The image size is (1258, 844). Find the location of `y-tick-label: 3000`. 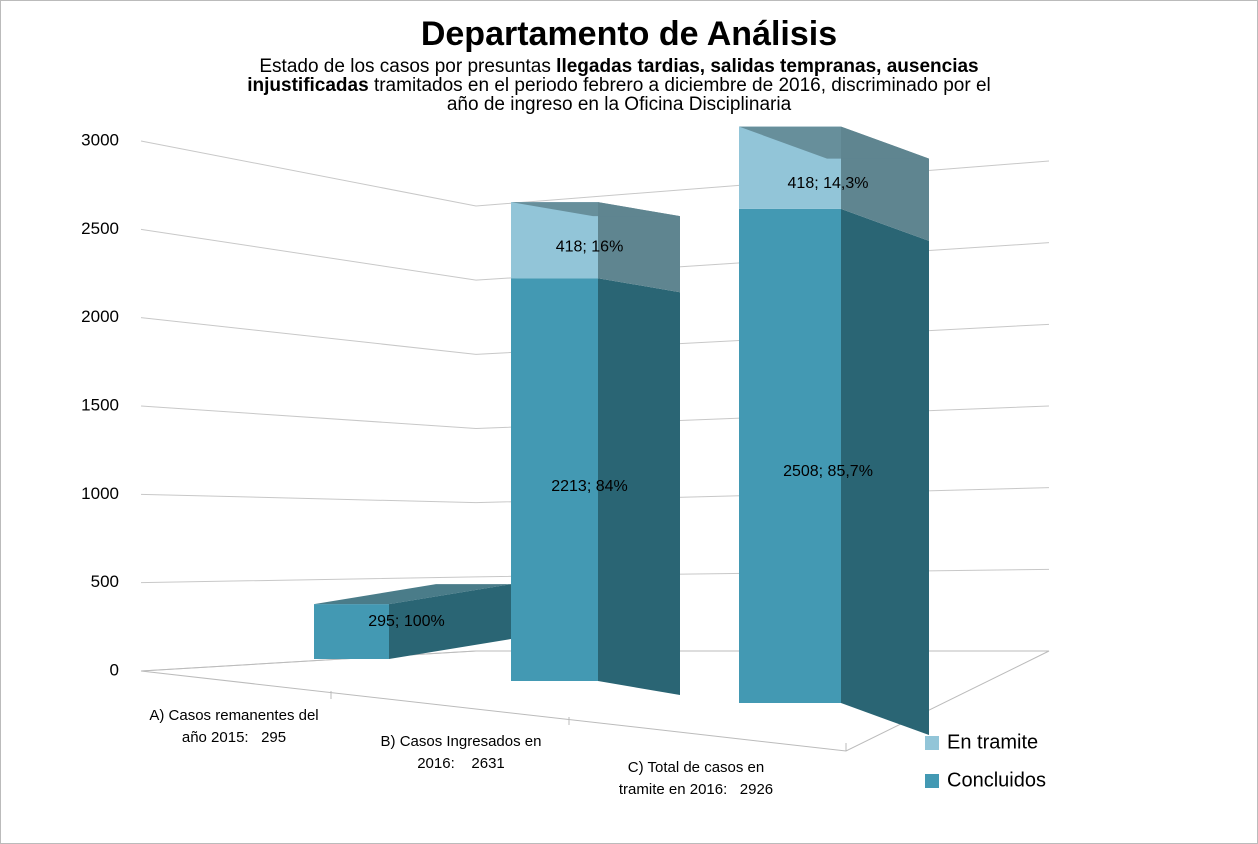

y-tick-label: 3000 is located at coordinates (100, 139).